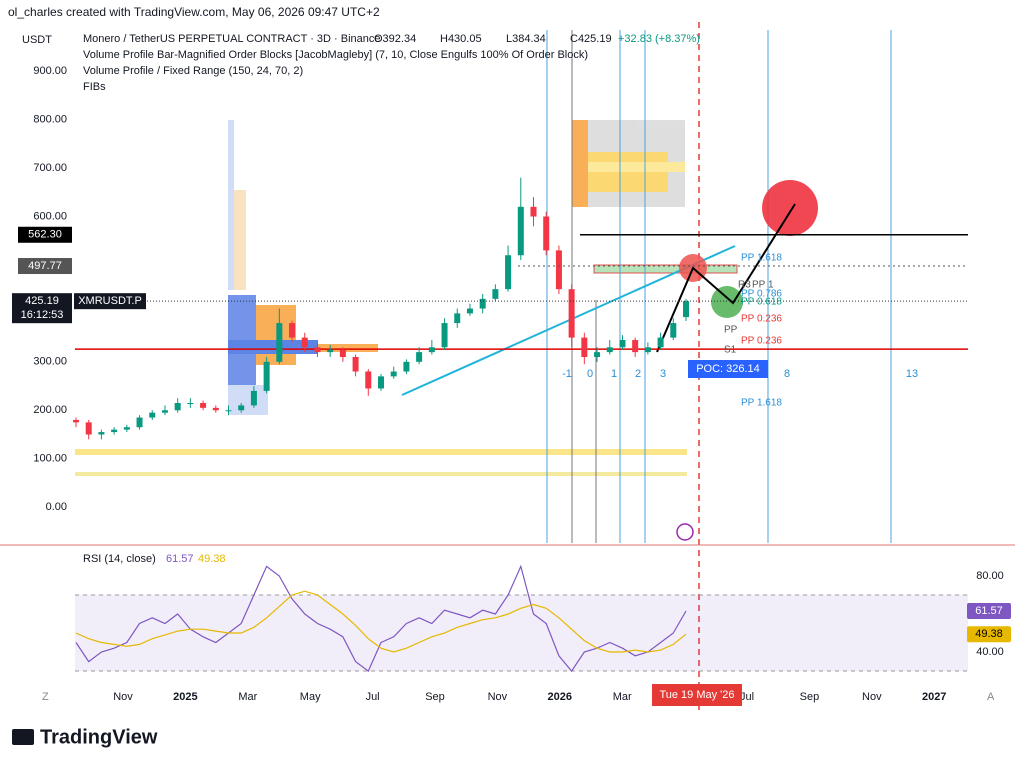 The width and height of the screenshot is (1024, 764). What do you see at coordinates (45, 697) in the screenshot?
I see `button: Z` at bounding box center [45, 697].